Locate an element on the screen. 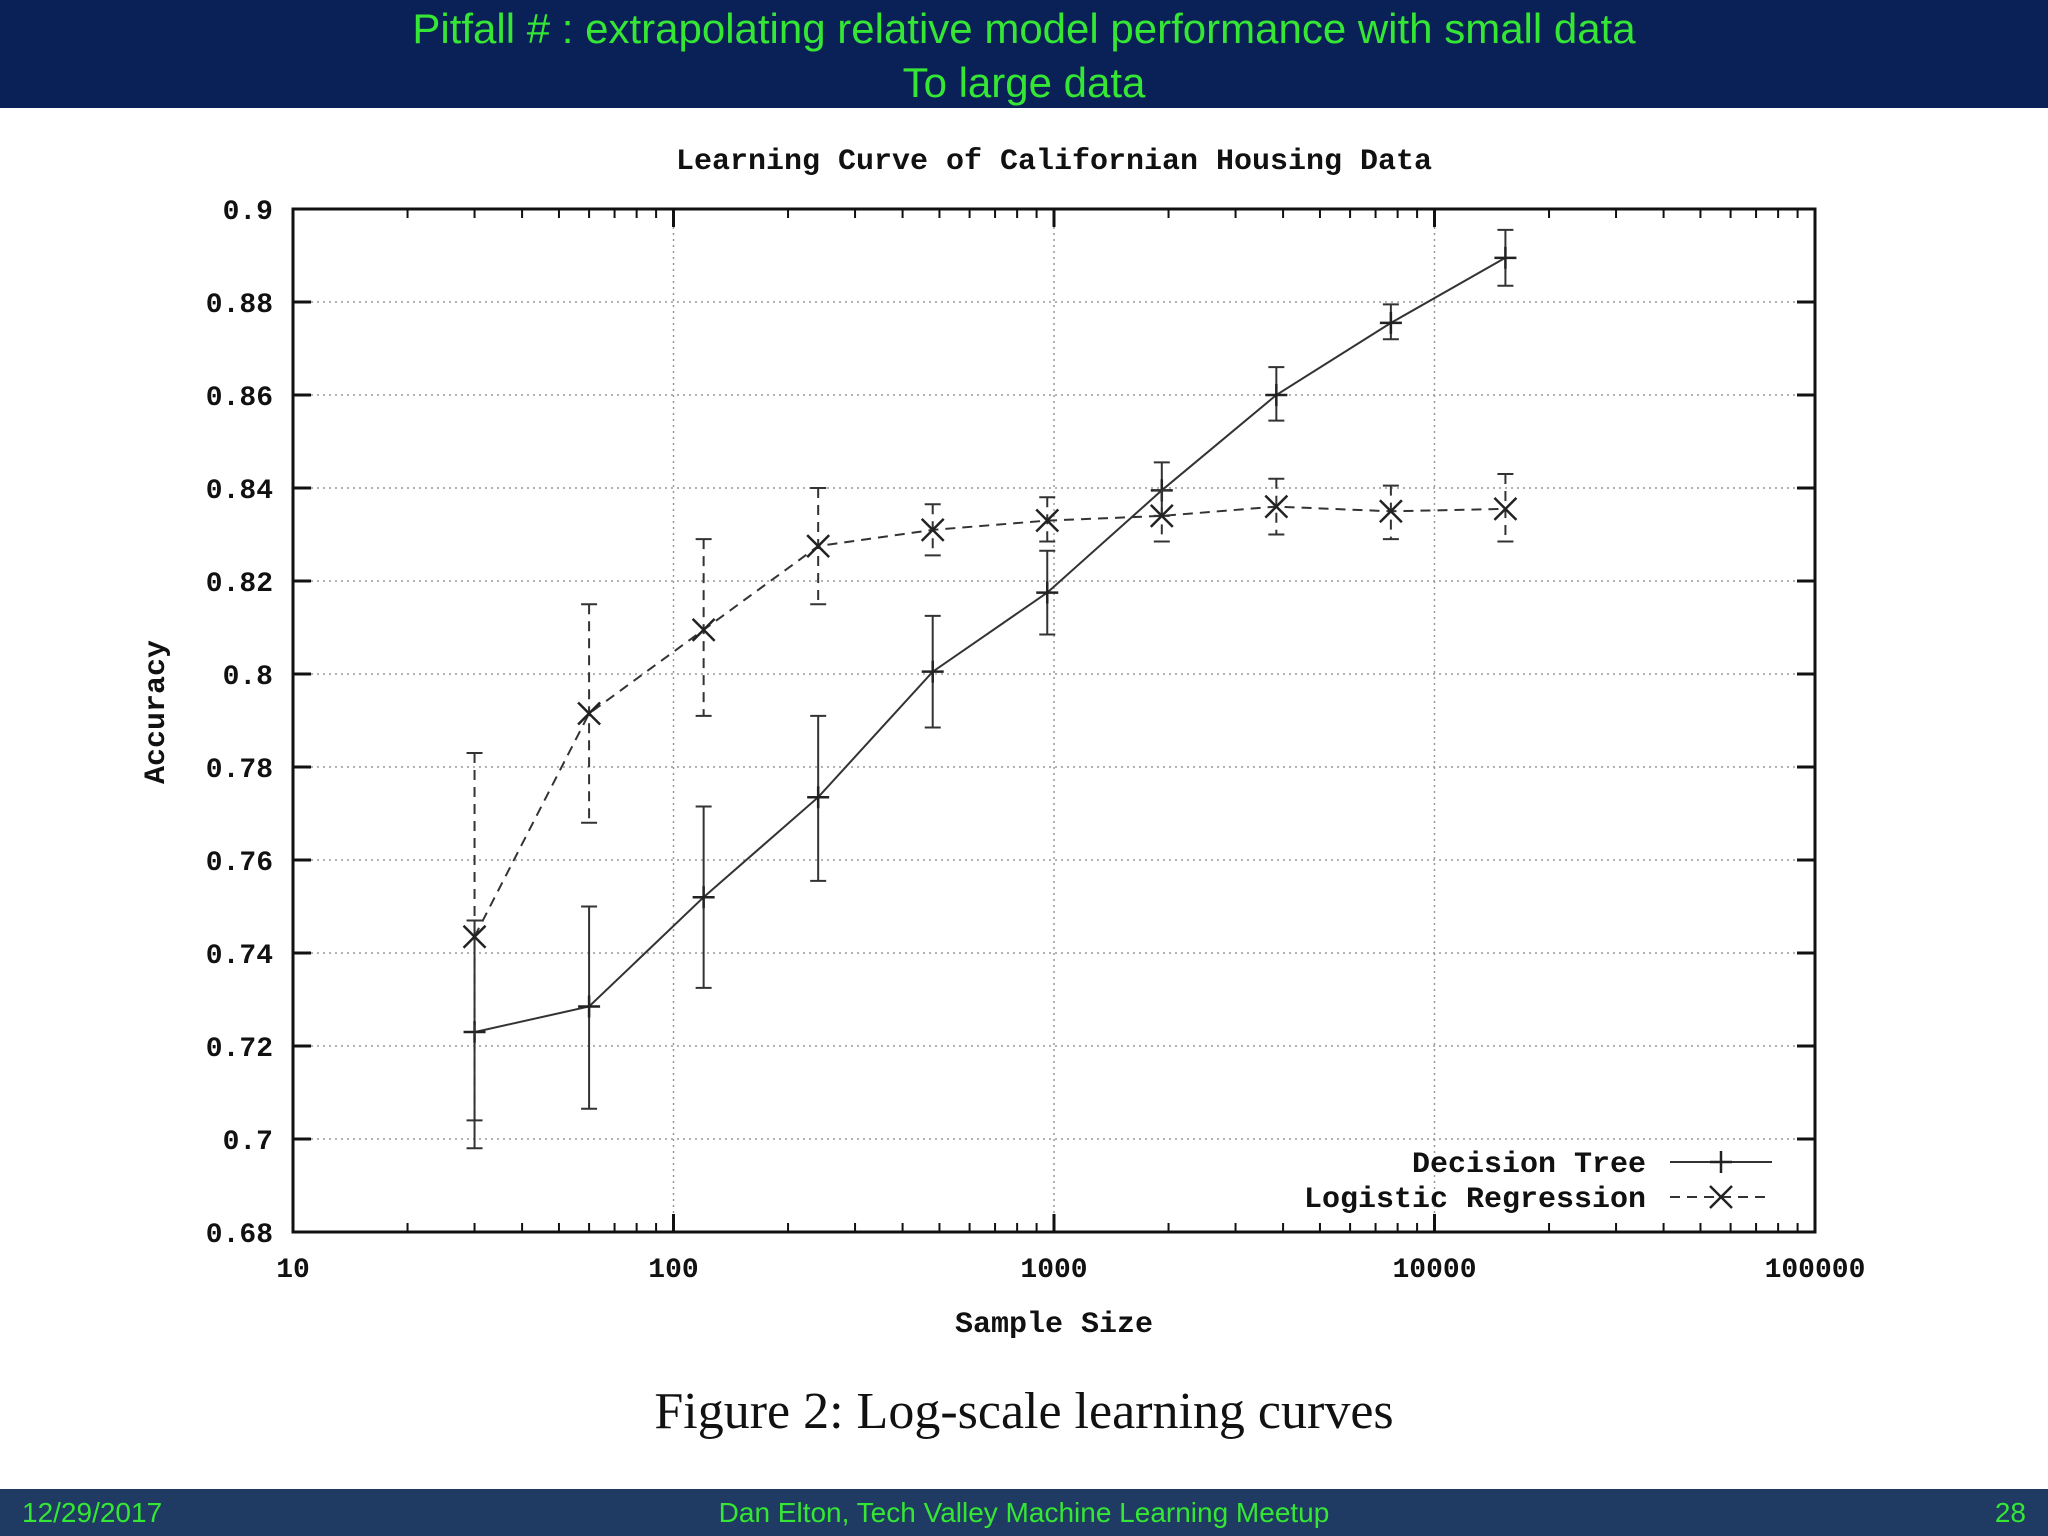 The height and width of the screenshot is (1536, 2048). y-tick-label: 0.78 is located at coordinates (239, 770).